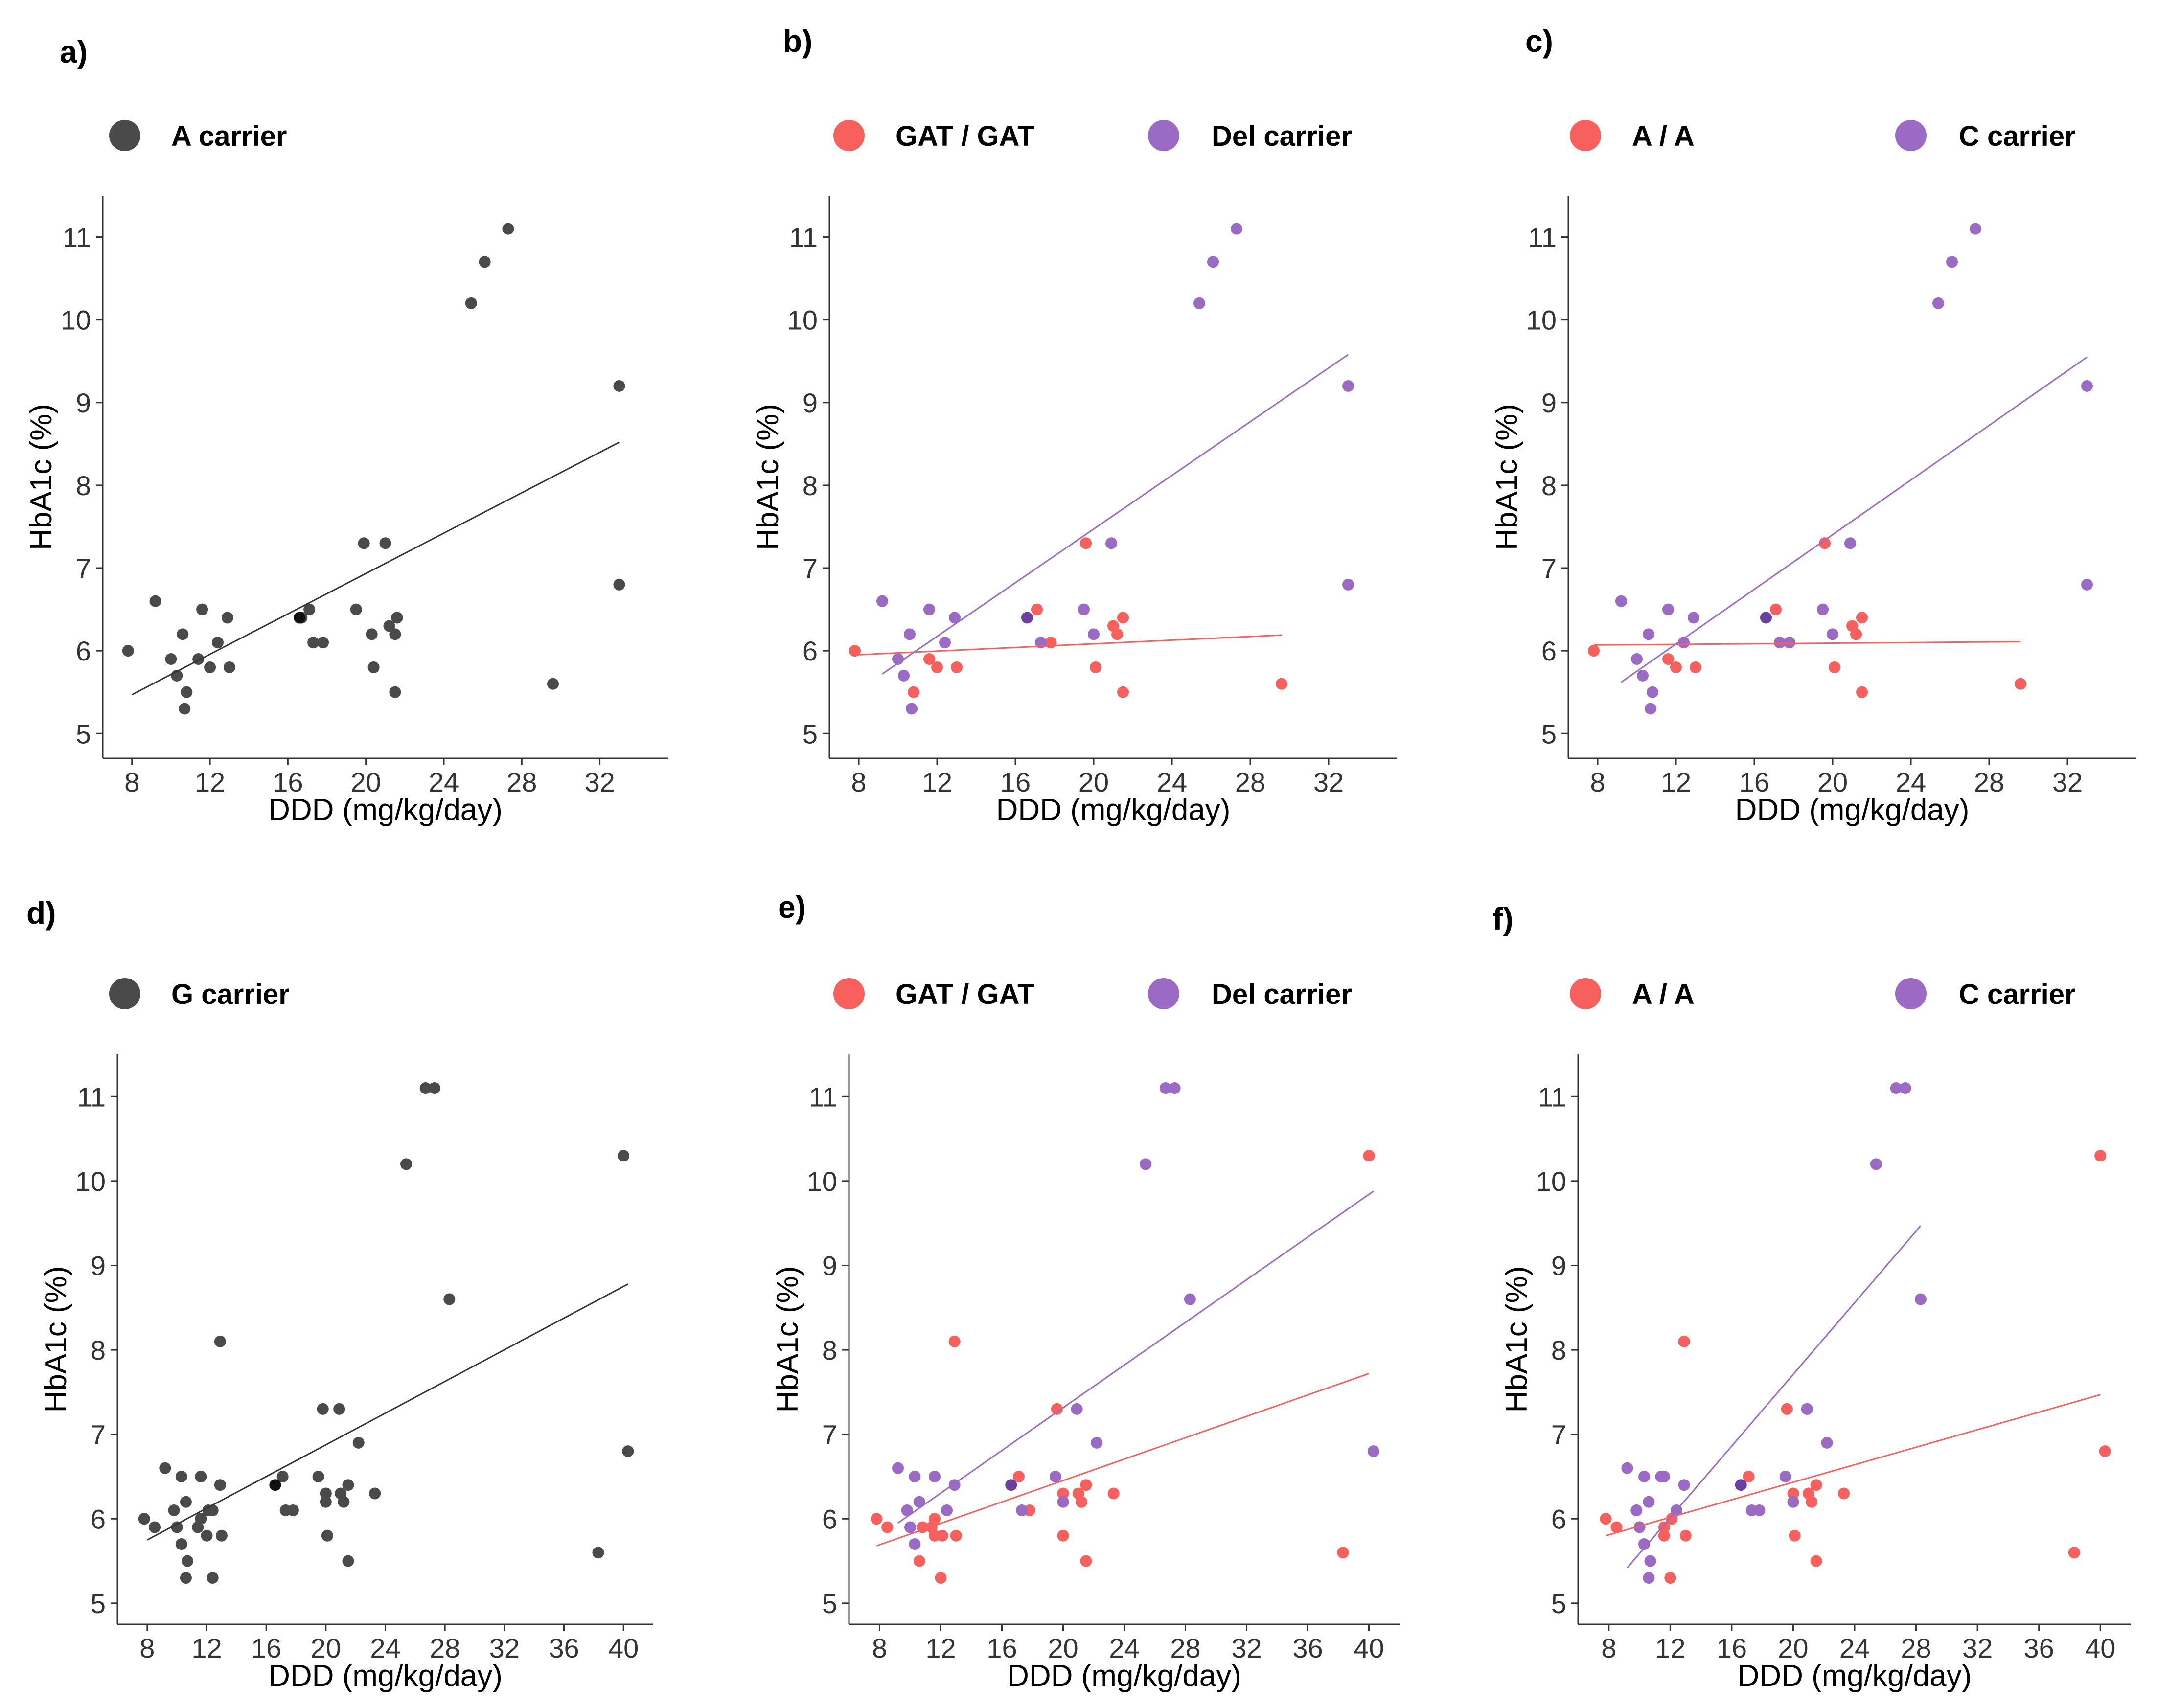  I want to click on y-axis-label-a: HbA1c (%), so click(41, 477).